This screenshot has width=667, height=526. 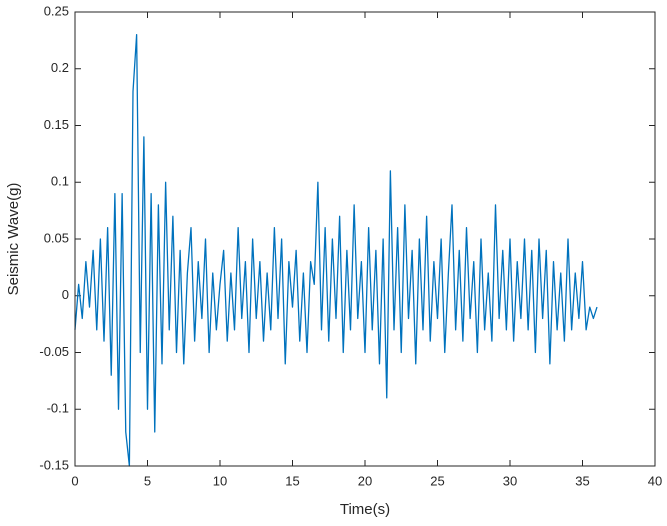 I want to click on x-tick-label: 5, so click(x=147, y=480).